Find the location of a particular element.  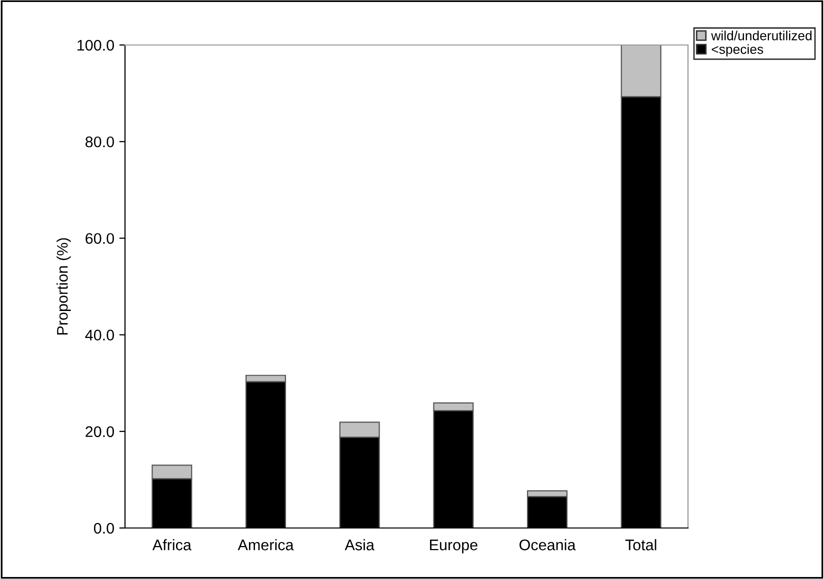

legend-label: wild/underutilized is located at coordinates (761, 35).